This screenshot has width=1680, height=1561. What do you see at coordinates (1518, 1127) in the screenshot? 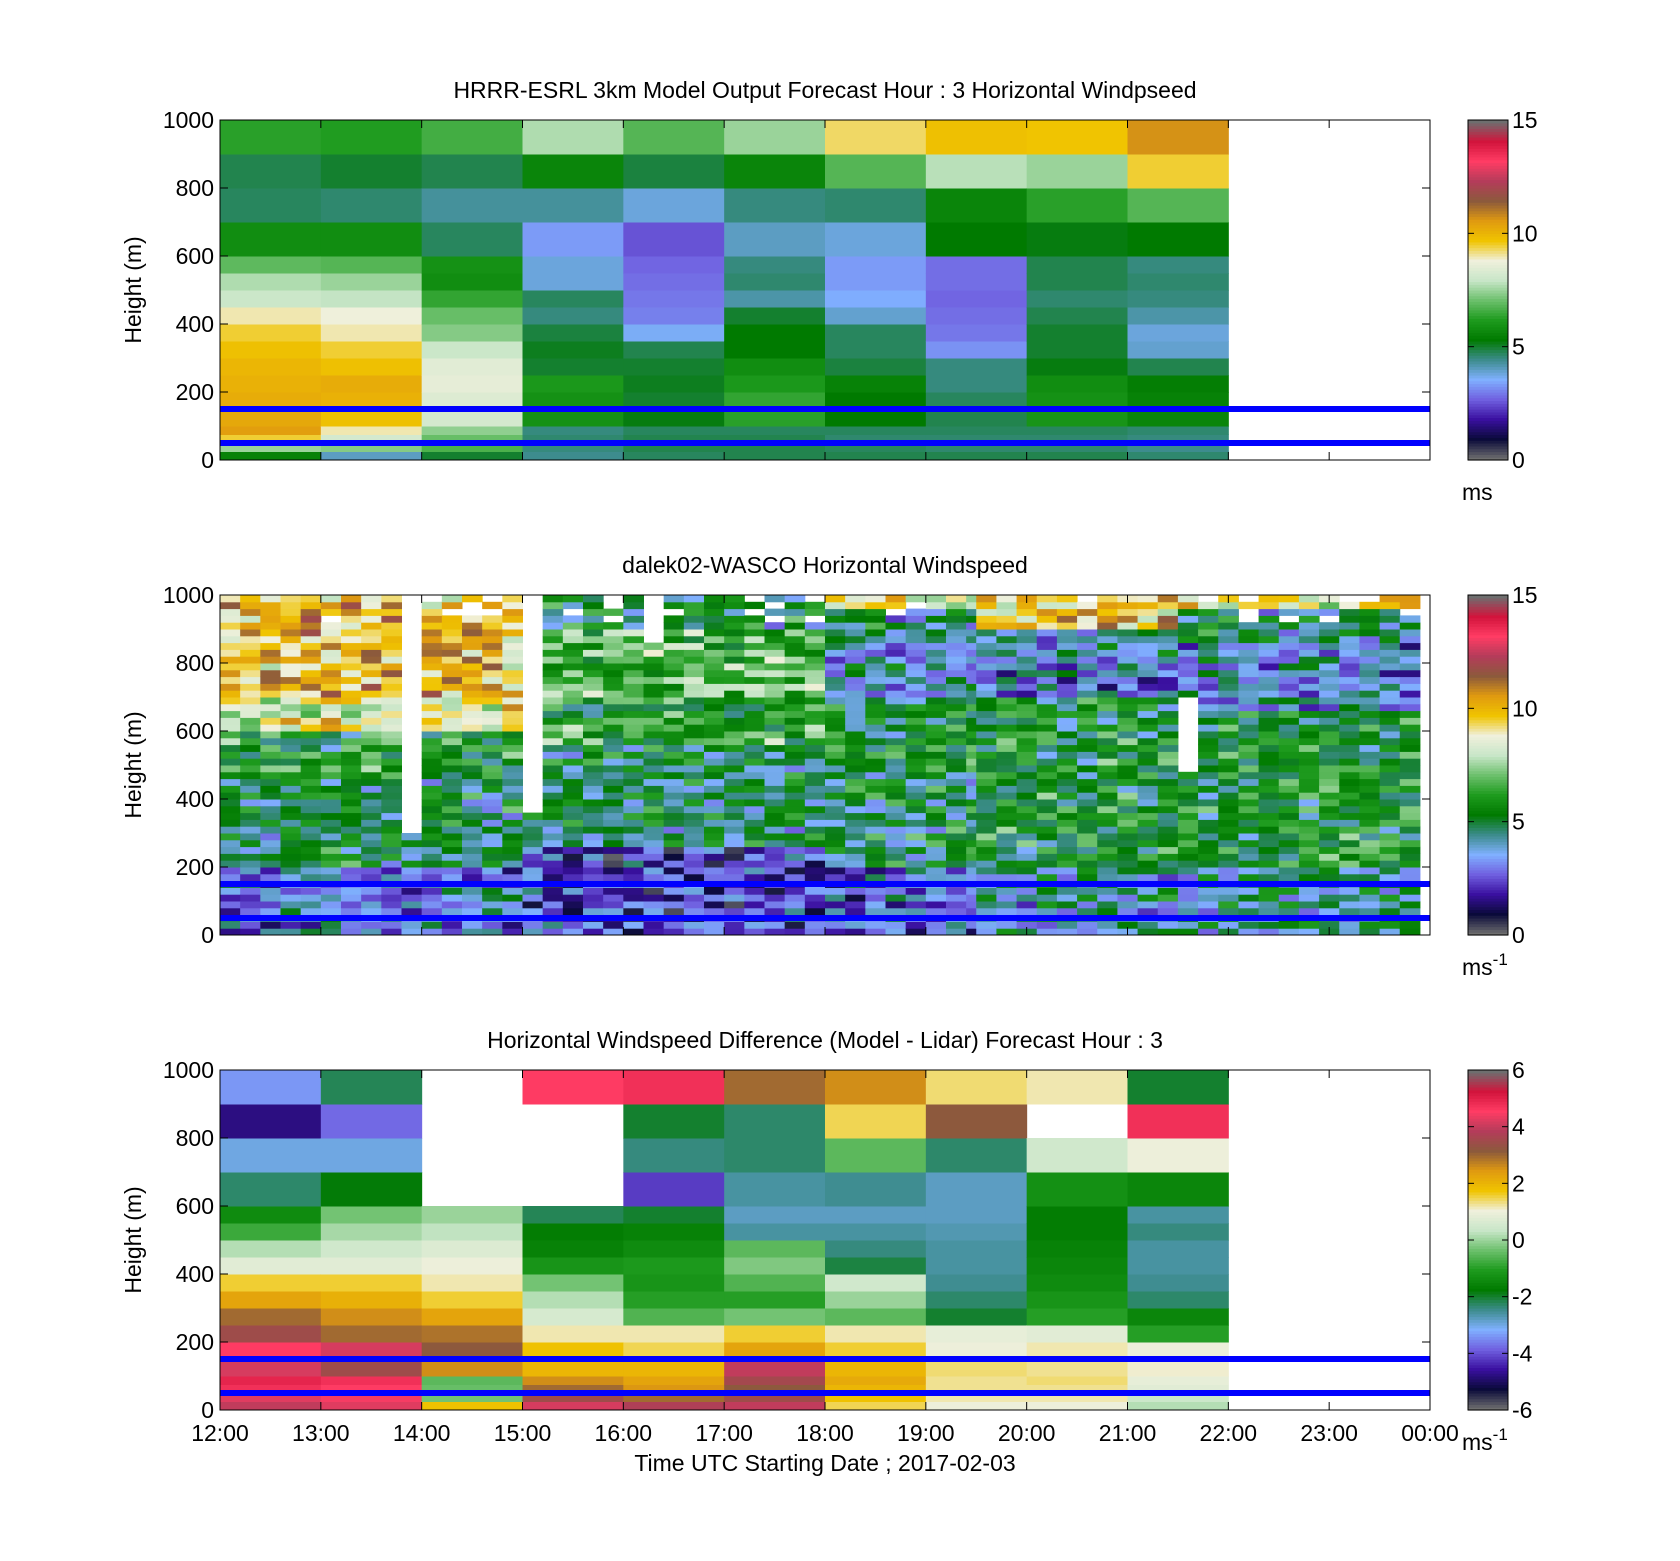
I see `colorbar-tick-label: 4` at bounding box center [1518, 1127].